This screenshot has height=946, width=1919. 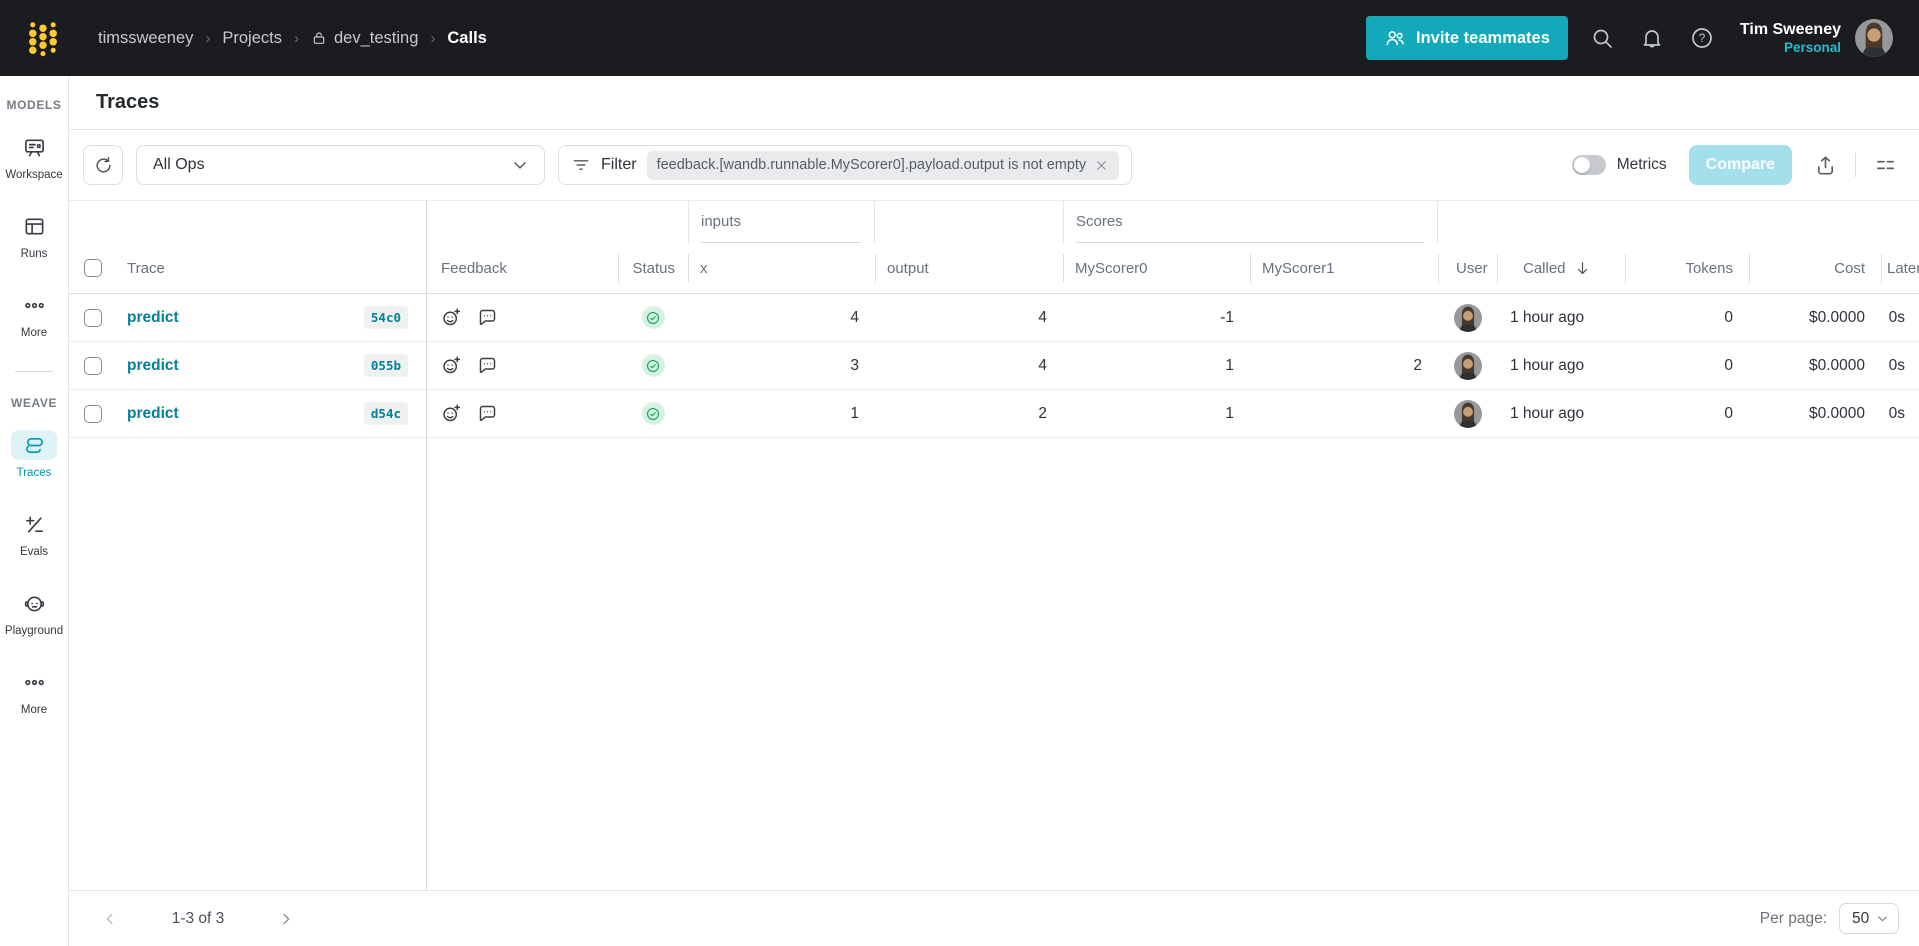 What do you see at coordinates (34, 314) in the screenshot?
I see `sidebar-item-models-more: More` at bounding box center [34, 314].